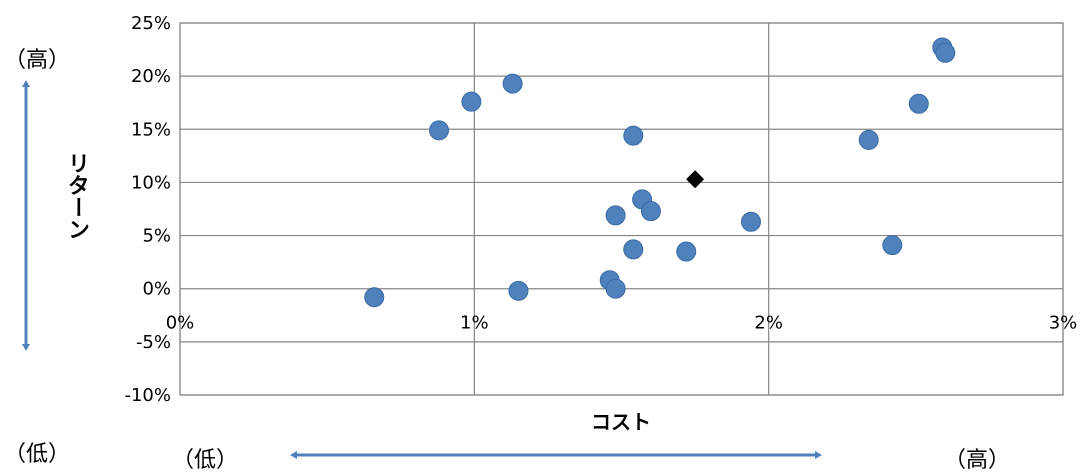  Describe the element at coordinates (151, 182) in the screenshot. I see `y-tick-label: 10%` at that location.